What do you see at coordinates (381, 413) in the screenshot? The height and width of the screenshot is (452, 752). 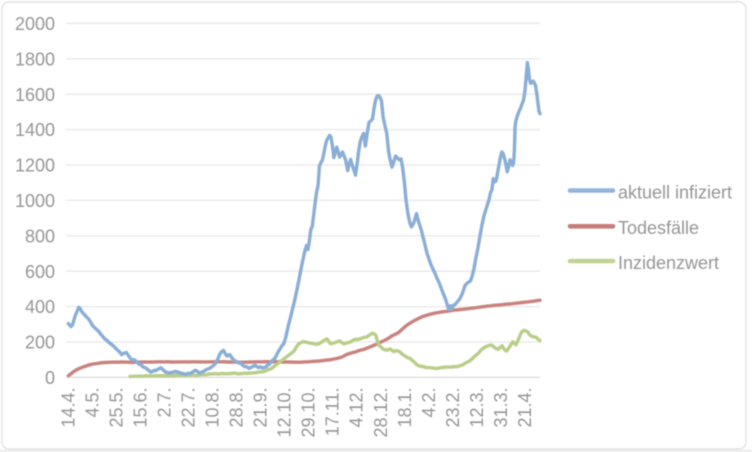 I see `svg-text: 28.12.` at bounding box center [381, 413].